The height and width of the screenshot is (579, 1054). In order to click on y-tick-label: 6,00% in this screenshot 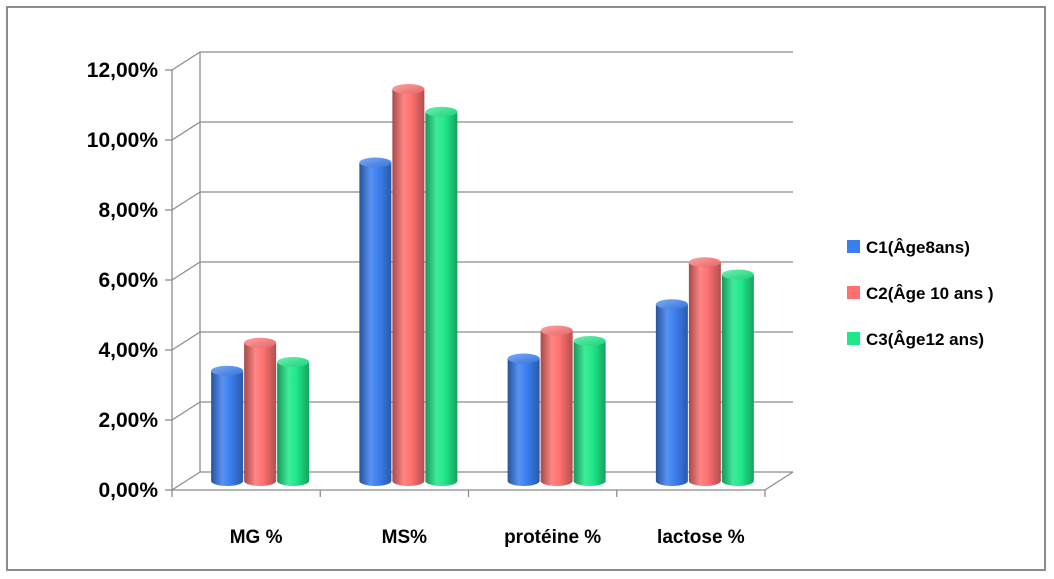, I will do `click(128, 280)`.